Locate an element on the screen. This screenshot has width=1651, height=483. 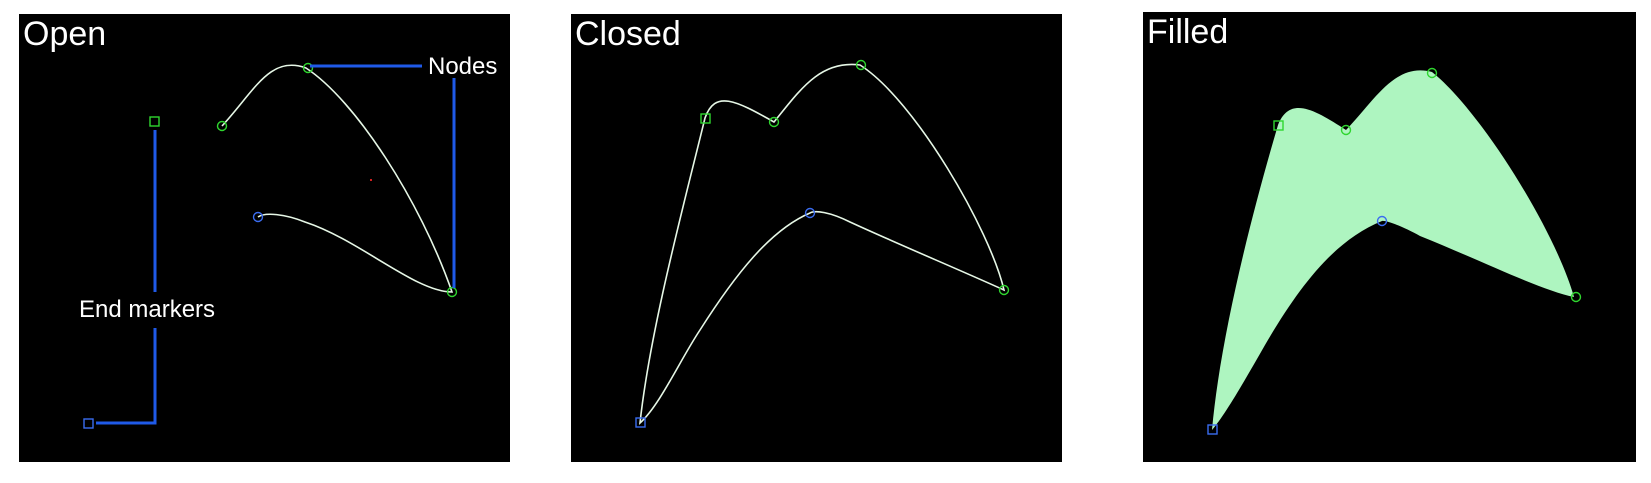
nodes-label: Nodes is located at coordinates (462, 66).